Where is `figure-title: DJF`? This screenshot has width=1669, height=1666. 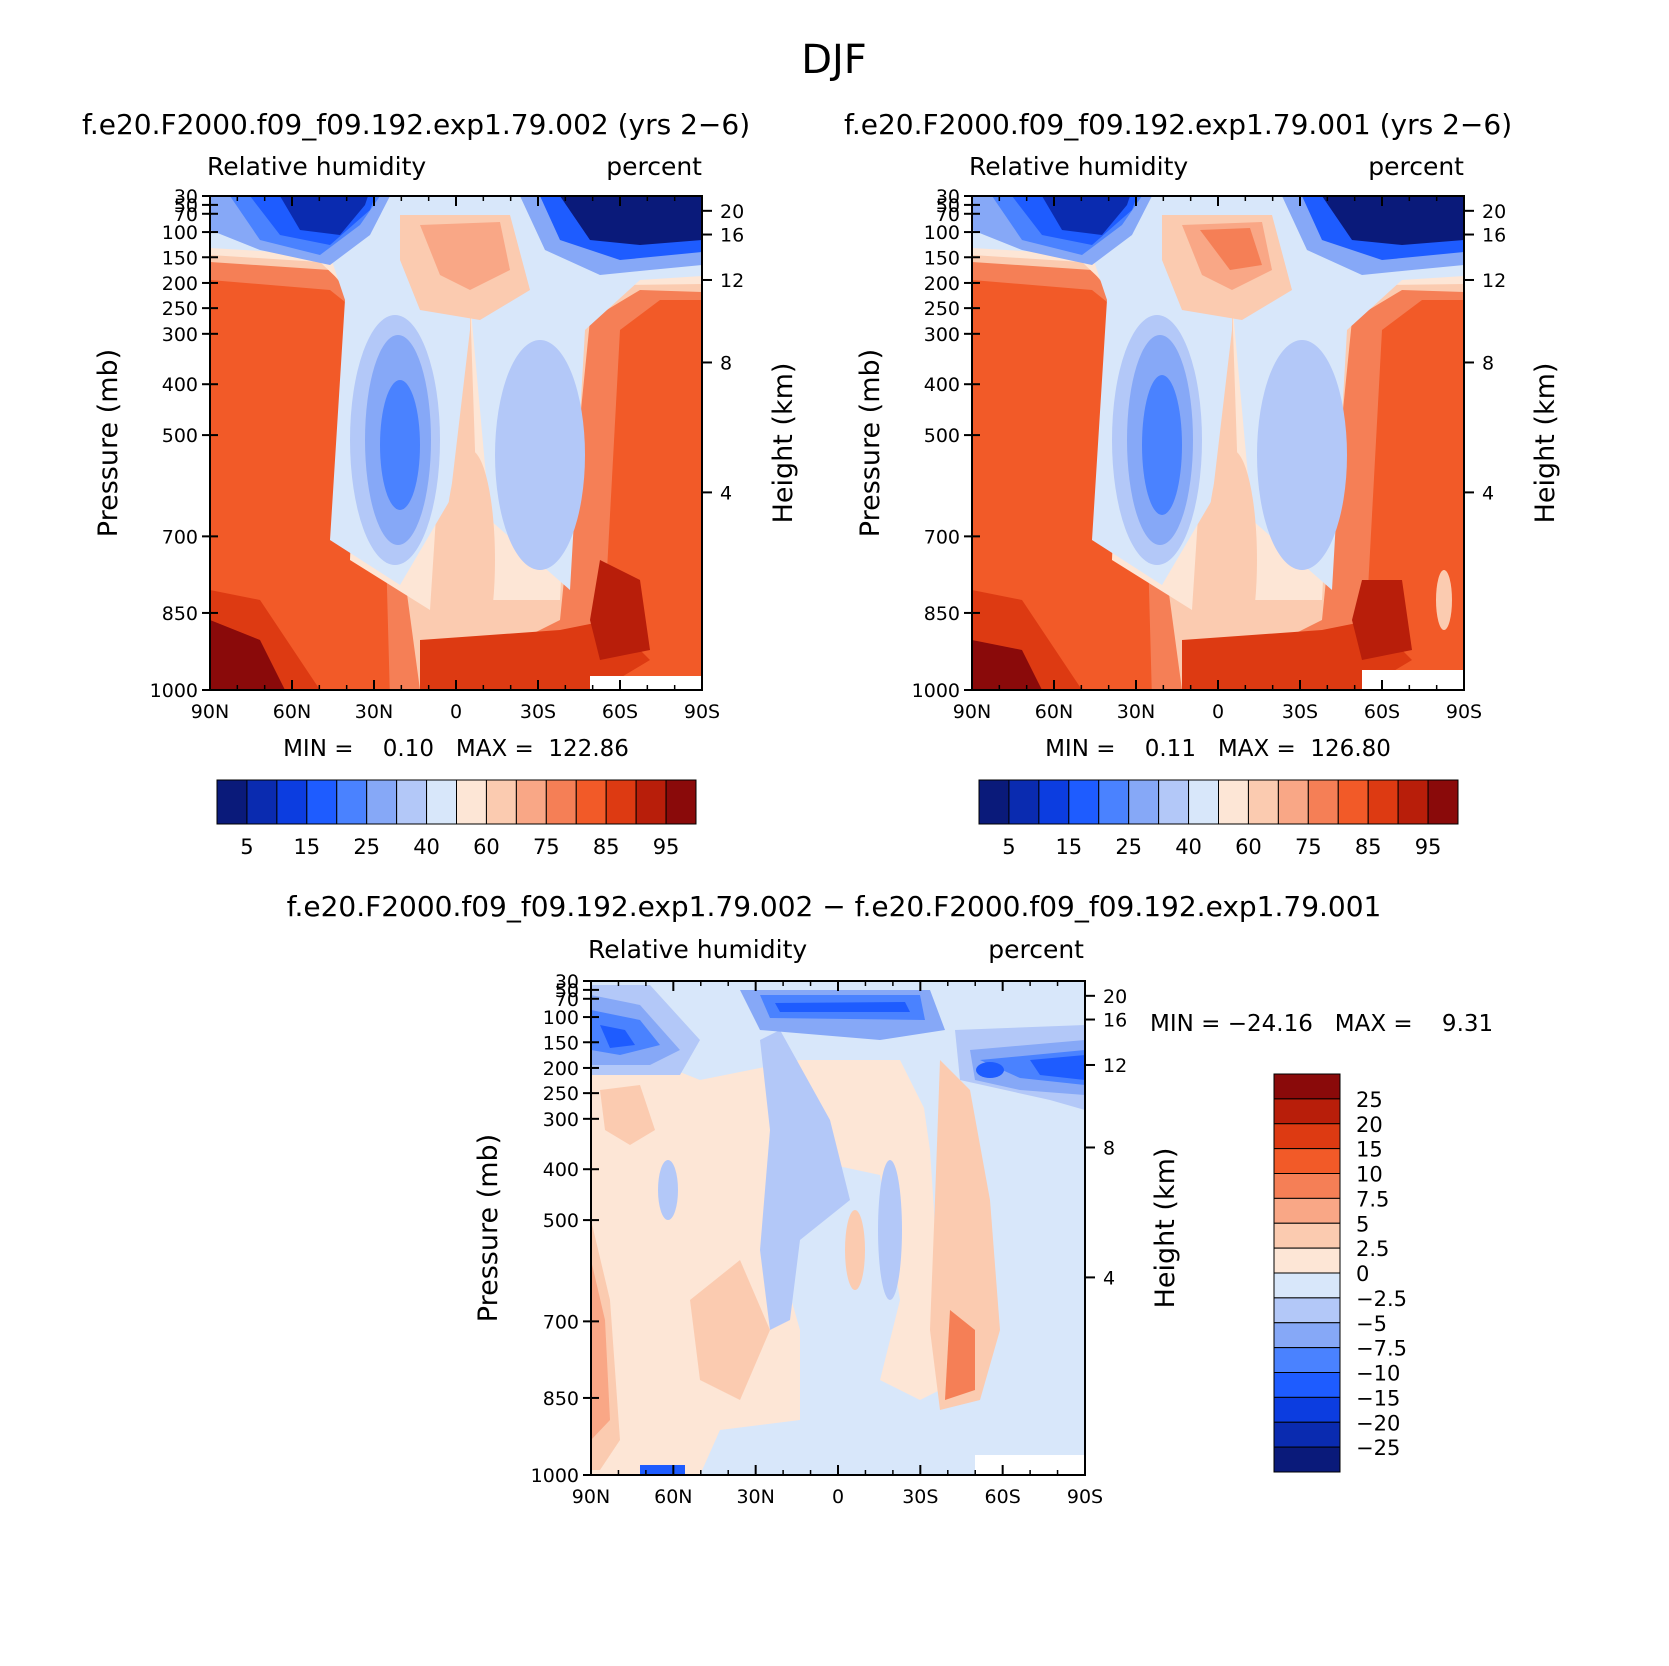
figure-title: DJF is located at coordinates (834, 60).